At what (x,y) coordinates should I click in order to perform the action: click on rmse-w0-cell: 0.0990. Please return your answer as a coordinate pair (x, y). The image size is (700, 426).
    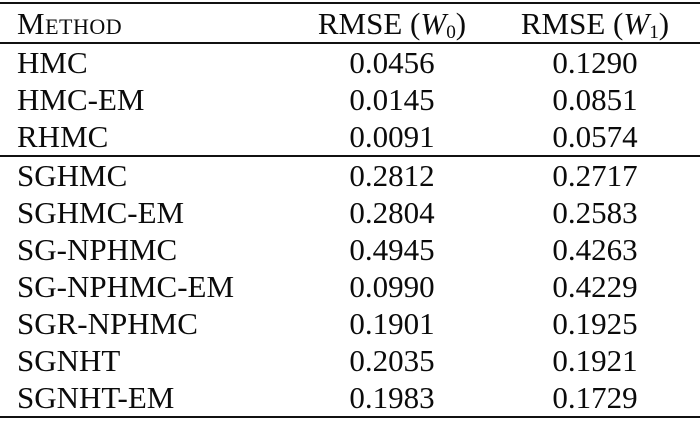
    Looking at the image, I should click on (392, 286).